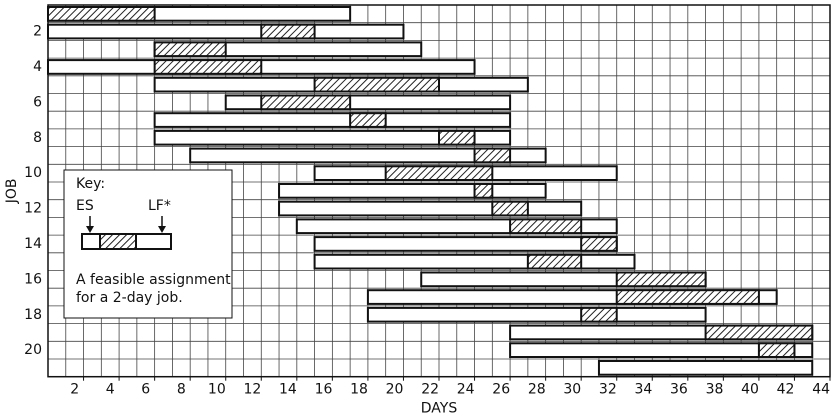 The width and height of the screenshot is (839, 418). I want to click on x-tick-label: 6, so click(145, 390).